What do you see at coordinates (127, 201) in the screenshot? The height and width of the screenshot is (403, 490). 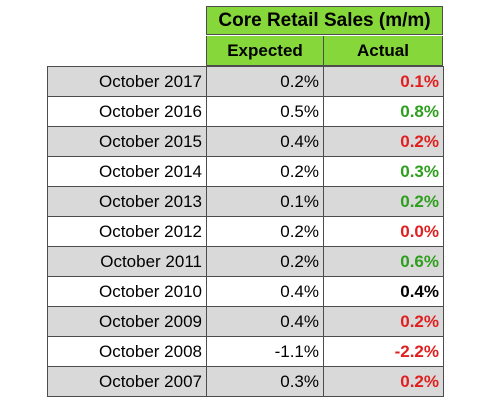 I see `period-cell: October 2013` at bounding box center [127, 201].